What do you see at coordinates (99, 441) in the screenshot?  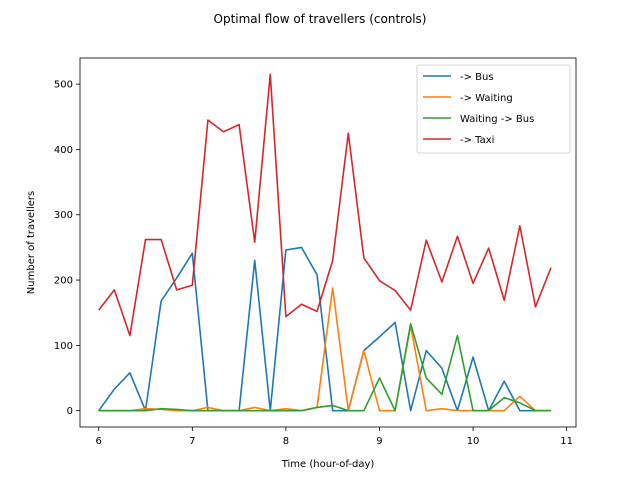 I see `x-tick-label: 6` at bounding box center [99, 441].